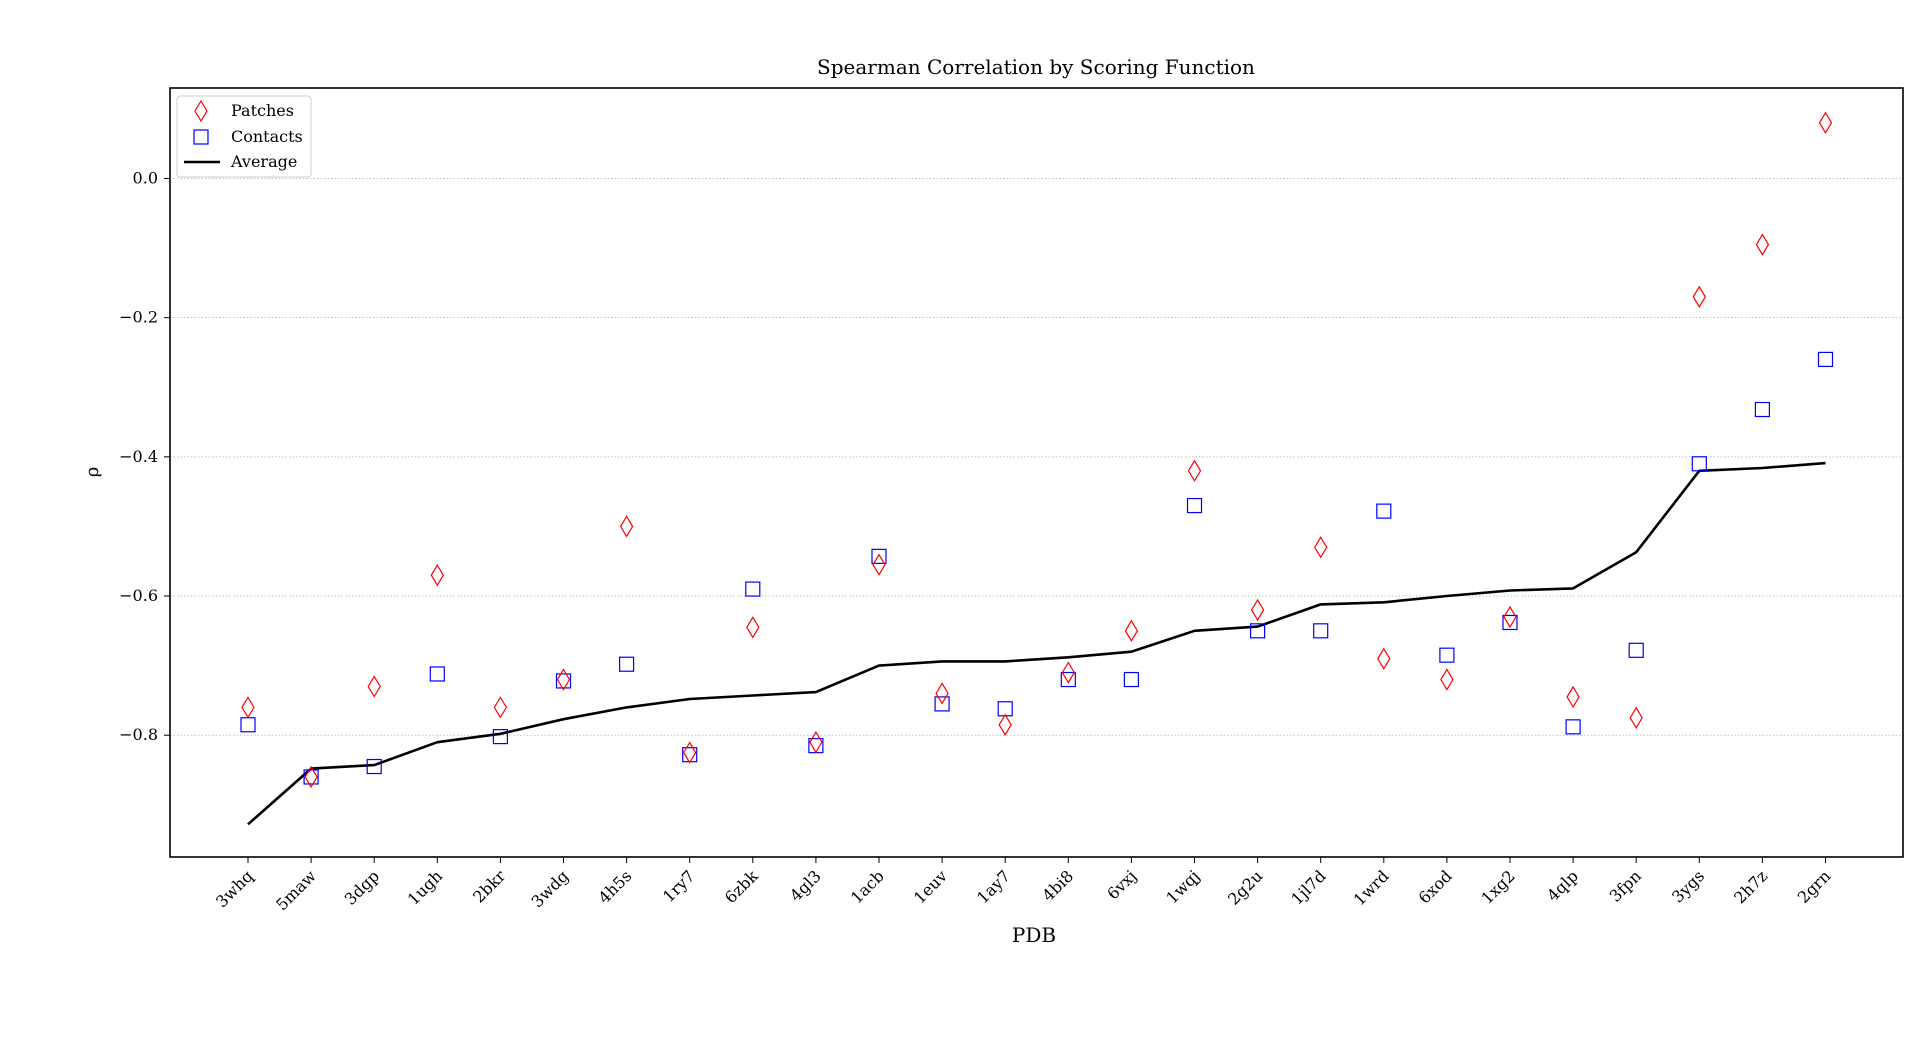  Describe the element at coordinates (138, 734) in the screenshot. I see `y-tick-label: −0.8` at that location.